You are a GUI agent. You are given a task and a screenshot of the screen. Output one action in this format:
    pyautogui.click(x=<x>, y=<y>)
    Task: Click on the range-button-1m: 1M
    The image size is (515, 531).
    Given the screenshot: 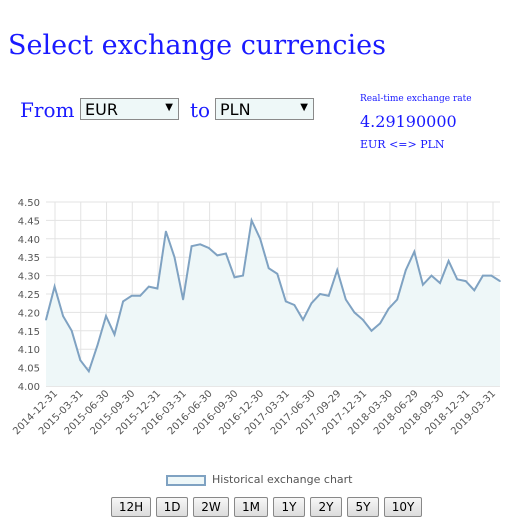 What is the action you would take?
    pyautogui.click(x=251, y=507)
    